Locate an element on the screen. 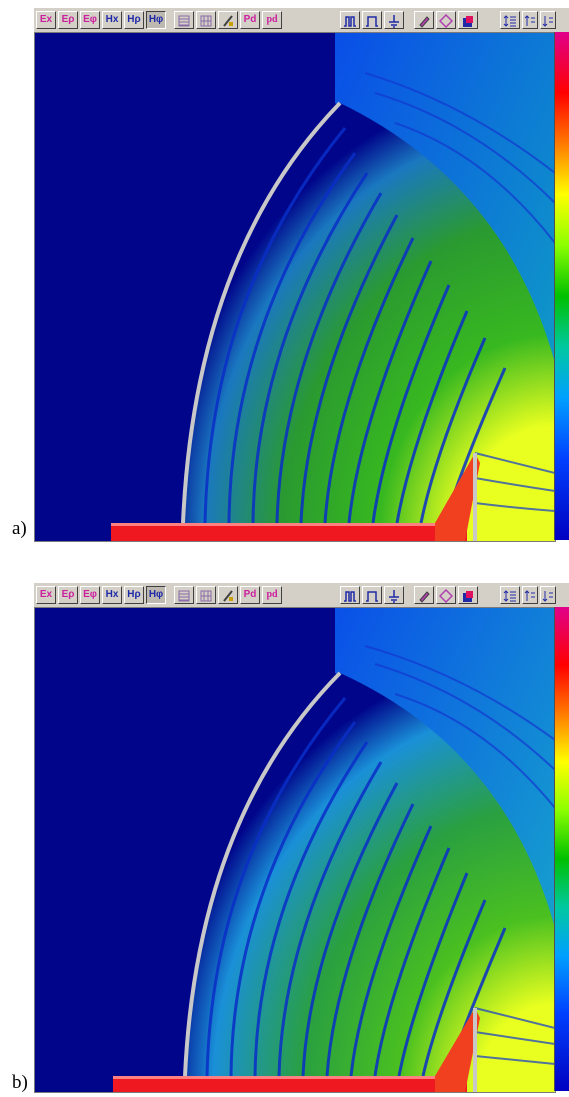 The height and width of the screenshot is (1097, 569). panel-caption: b) is located at coordinates (20, 1082).